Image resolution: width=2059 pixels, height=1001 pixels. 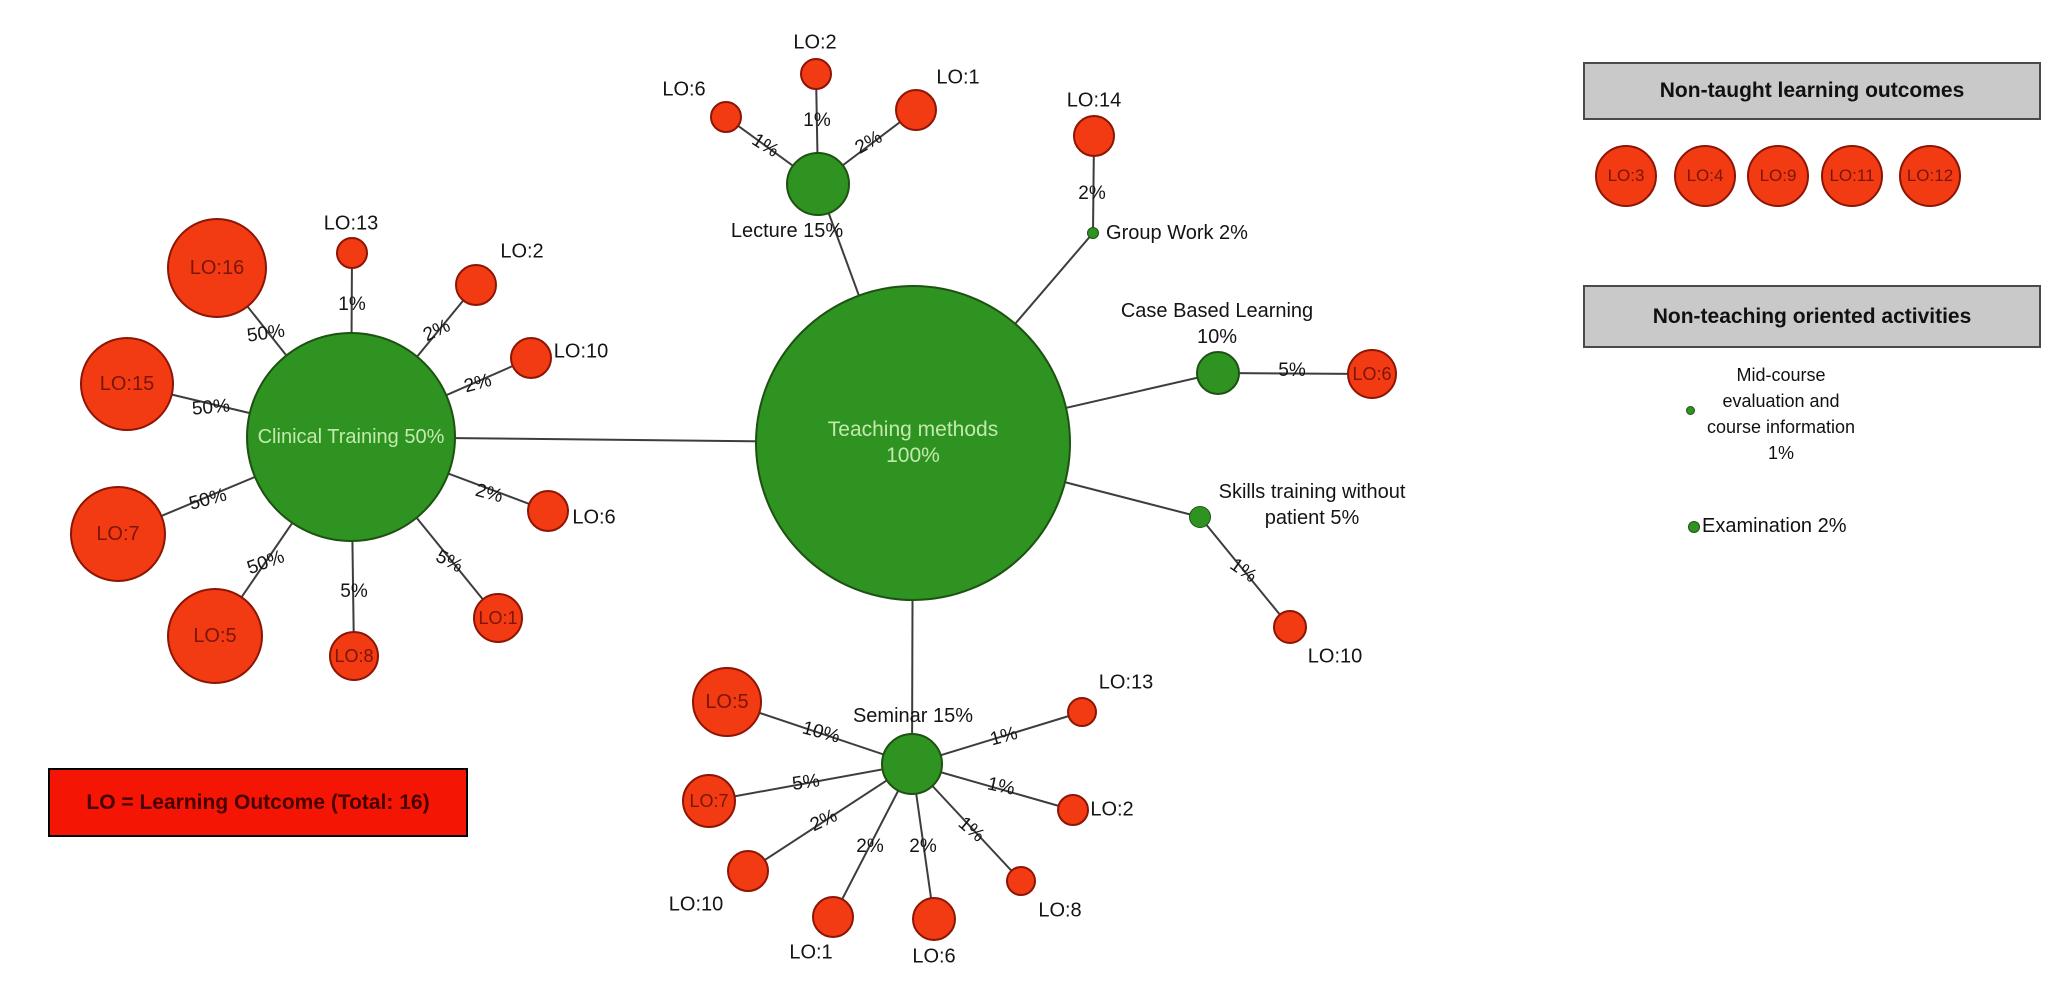 I want to click on legend-non-teaching-box: Non-teaching oriented activities, so click(x=1812, y=316).